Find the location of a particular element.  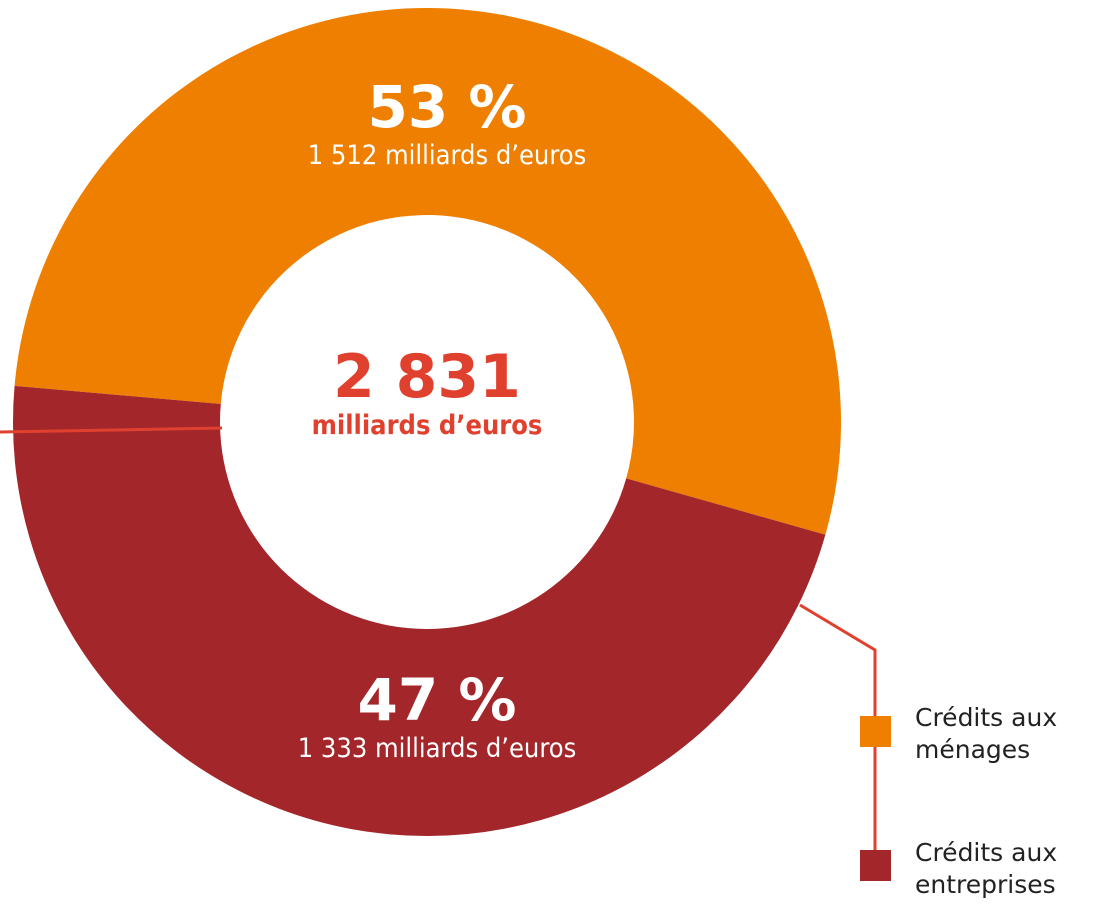

value-label: 53 % is located at coordinates (447, 107).